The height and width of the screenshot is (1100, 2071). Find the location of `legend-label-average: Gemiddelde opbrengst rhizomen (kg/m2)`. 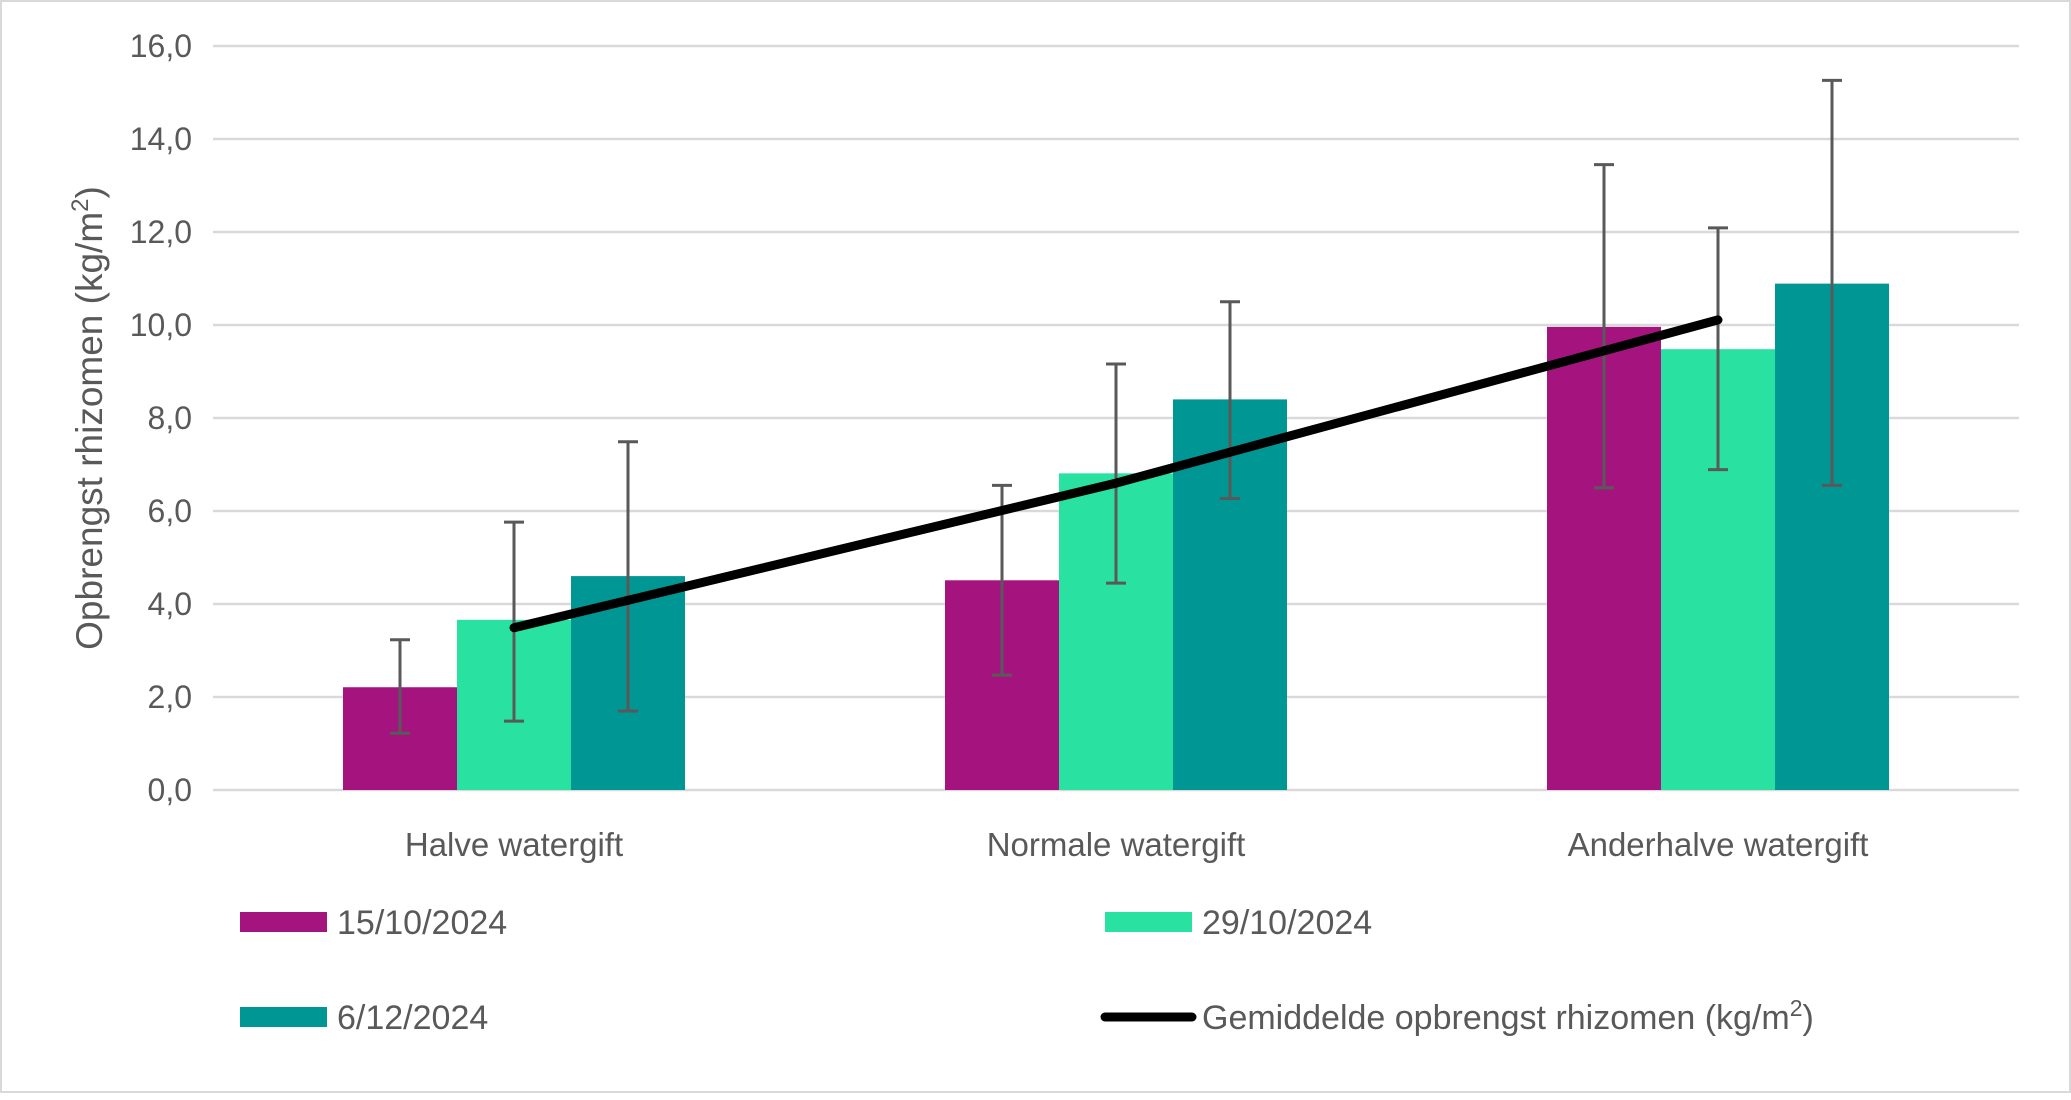

legend-label-average: Gemiddelde opbrengst rhizomen (kg/m2) is located at coordinates (1508, 1016).